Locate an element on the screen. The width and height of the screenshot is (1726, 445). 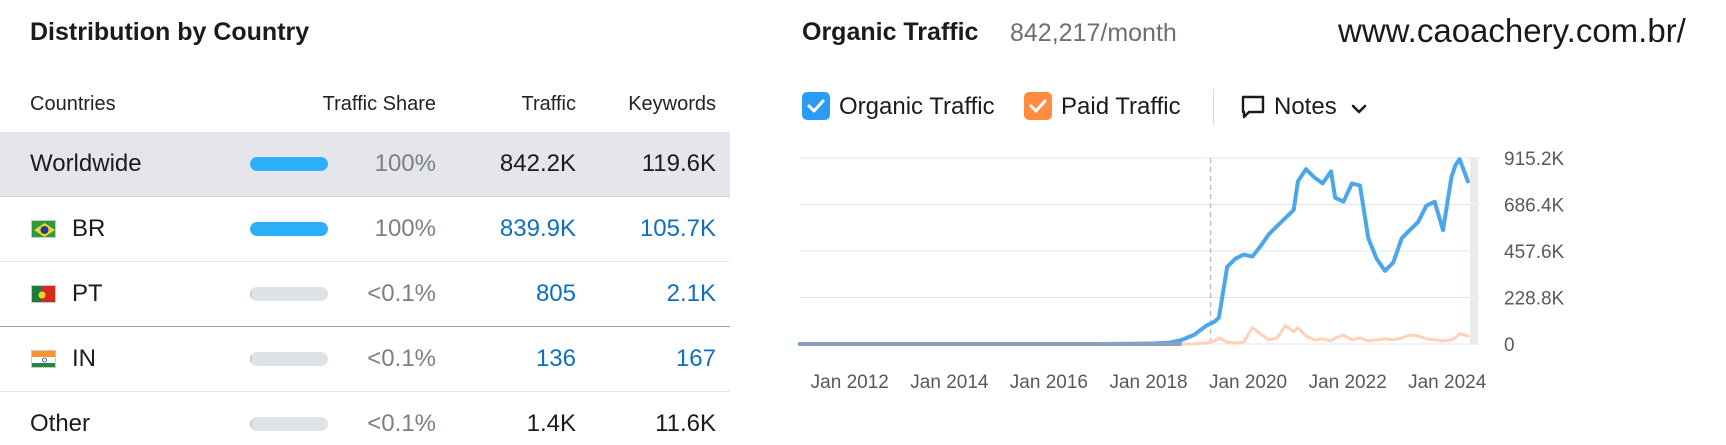
table-row-worldwide: Worldwide 100% 842.2K 119.6K is located at coordinates (365, 164).